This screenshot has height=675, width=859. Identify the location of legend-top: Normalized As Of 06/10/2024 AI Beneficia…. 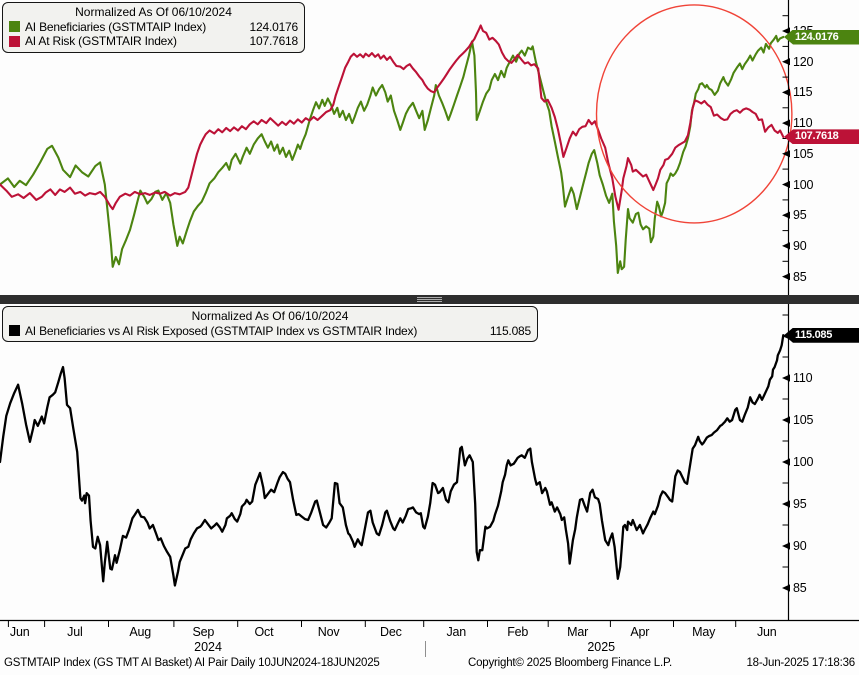
(153, 27).